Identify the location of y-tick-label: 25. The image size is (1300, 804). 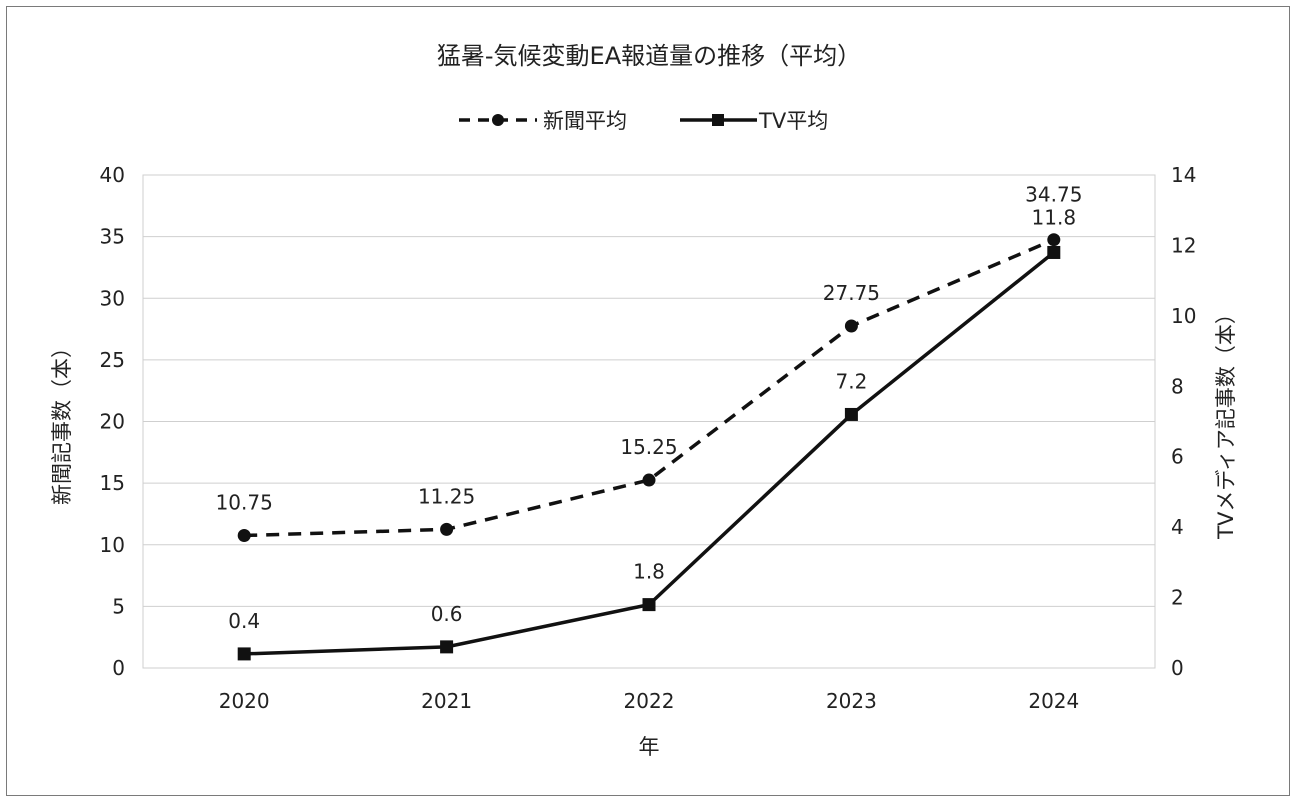
(112, 360).